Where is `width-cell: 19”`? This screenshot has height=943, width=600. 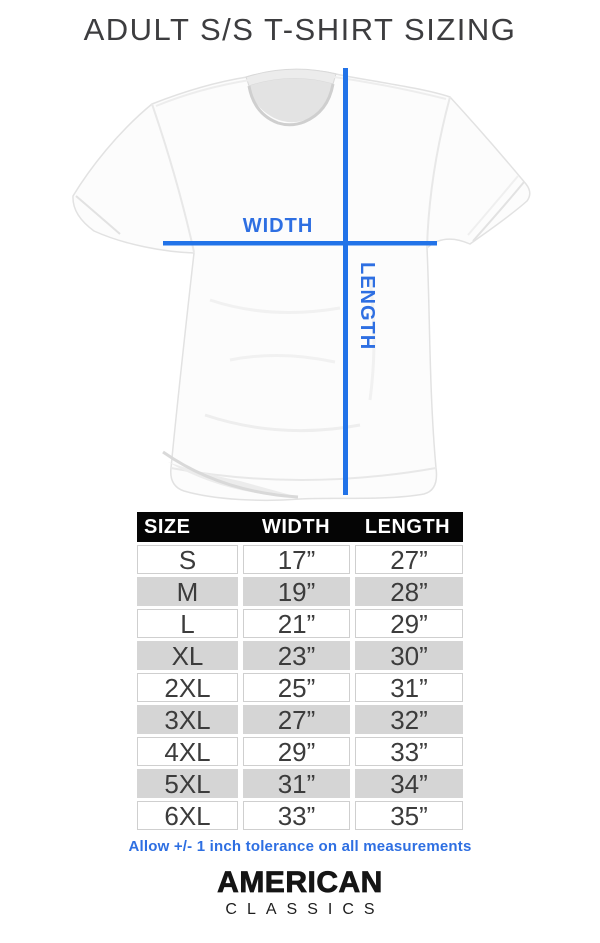 width-cell: 19” is located at coordinates (296, 591).